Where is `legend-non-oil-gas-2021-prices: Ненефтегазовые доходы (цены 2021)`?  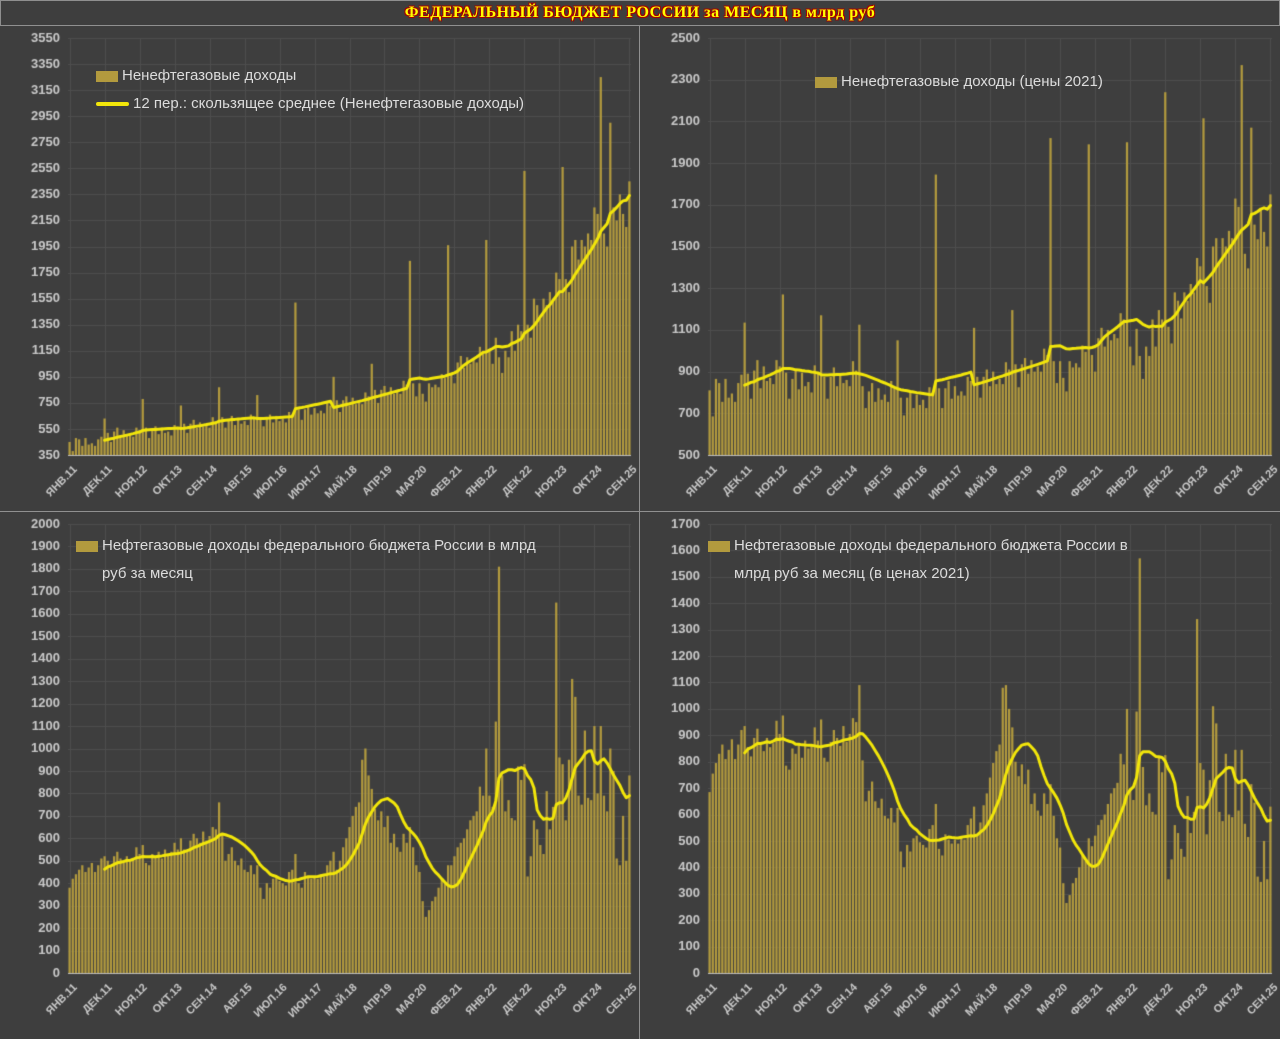
legend-non-oil-gas-2021-prices: Ненефтегазовые доходы (цены 2021) is located at coordinates (959, 82).